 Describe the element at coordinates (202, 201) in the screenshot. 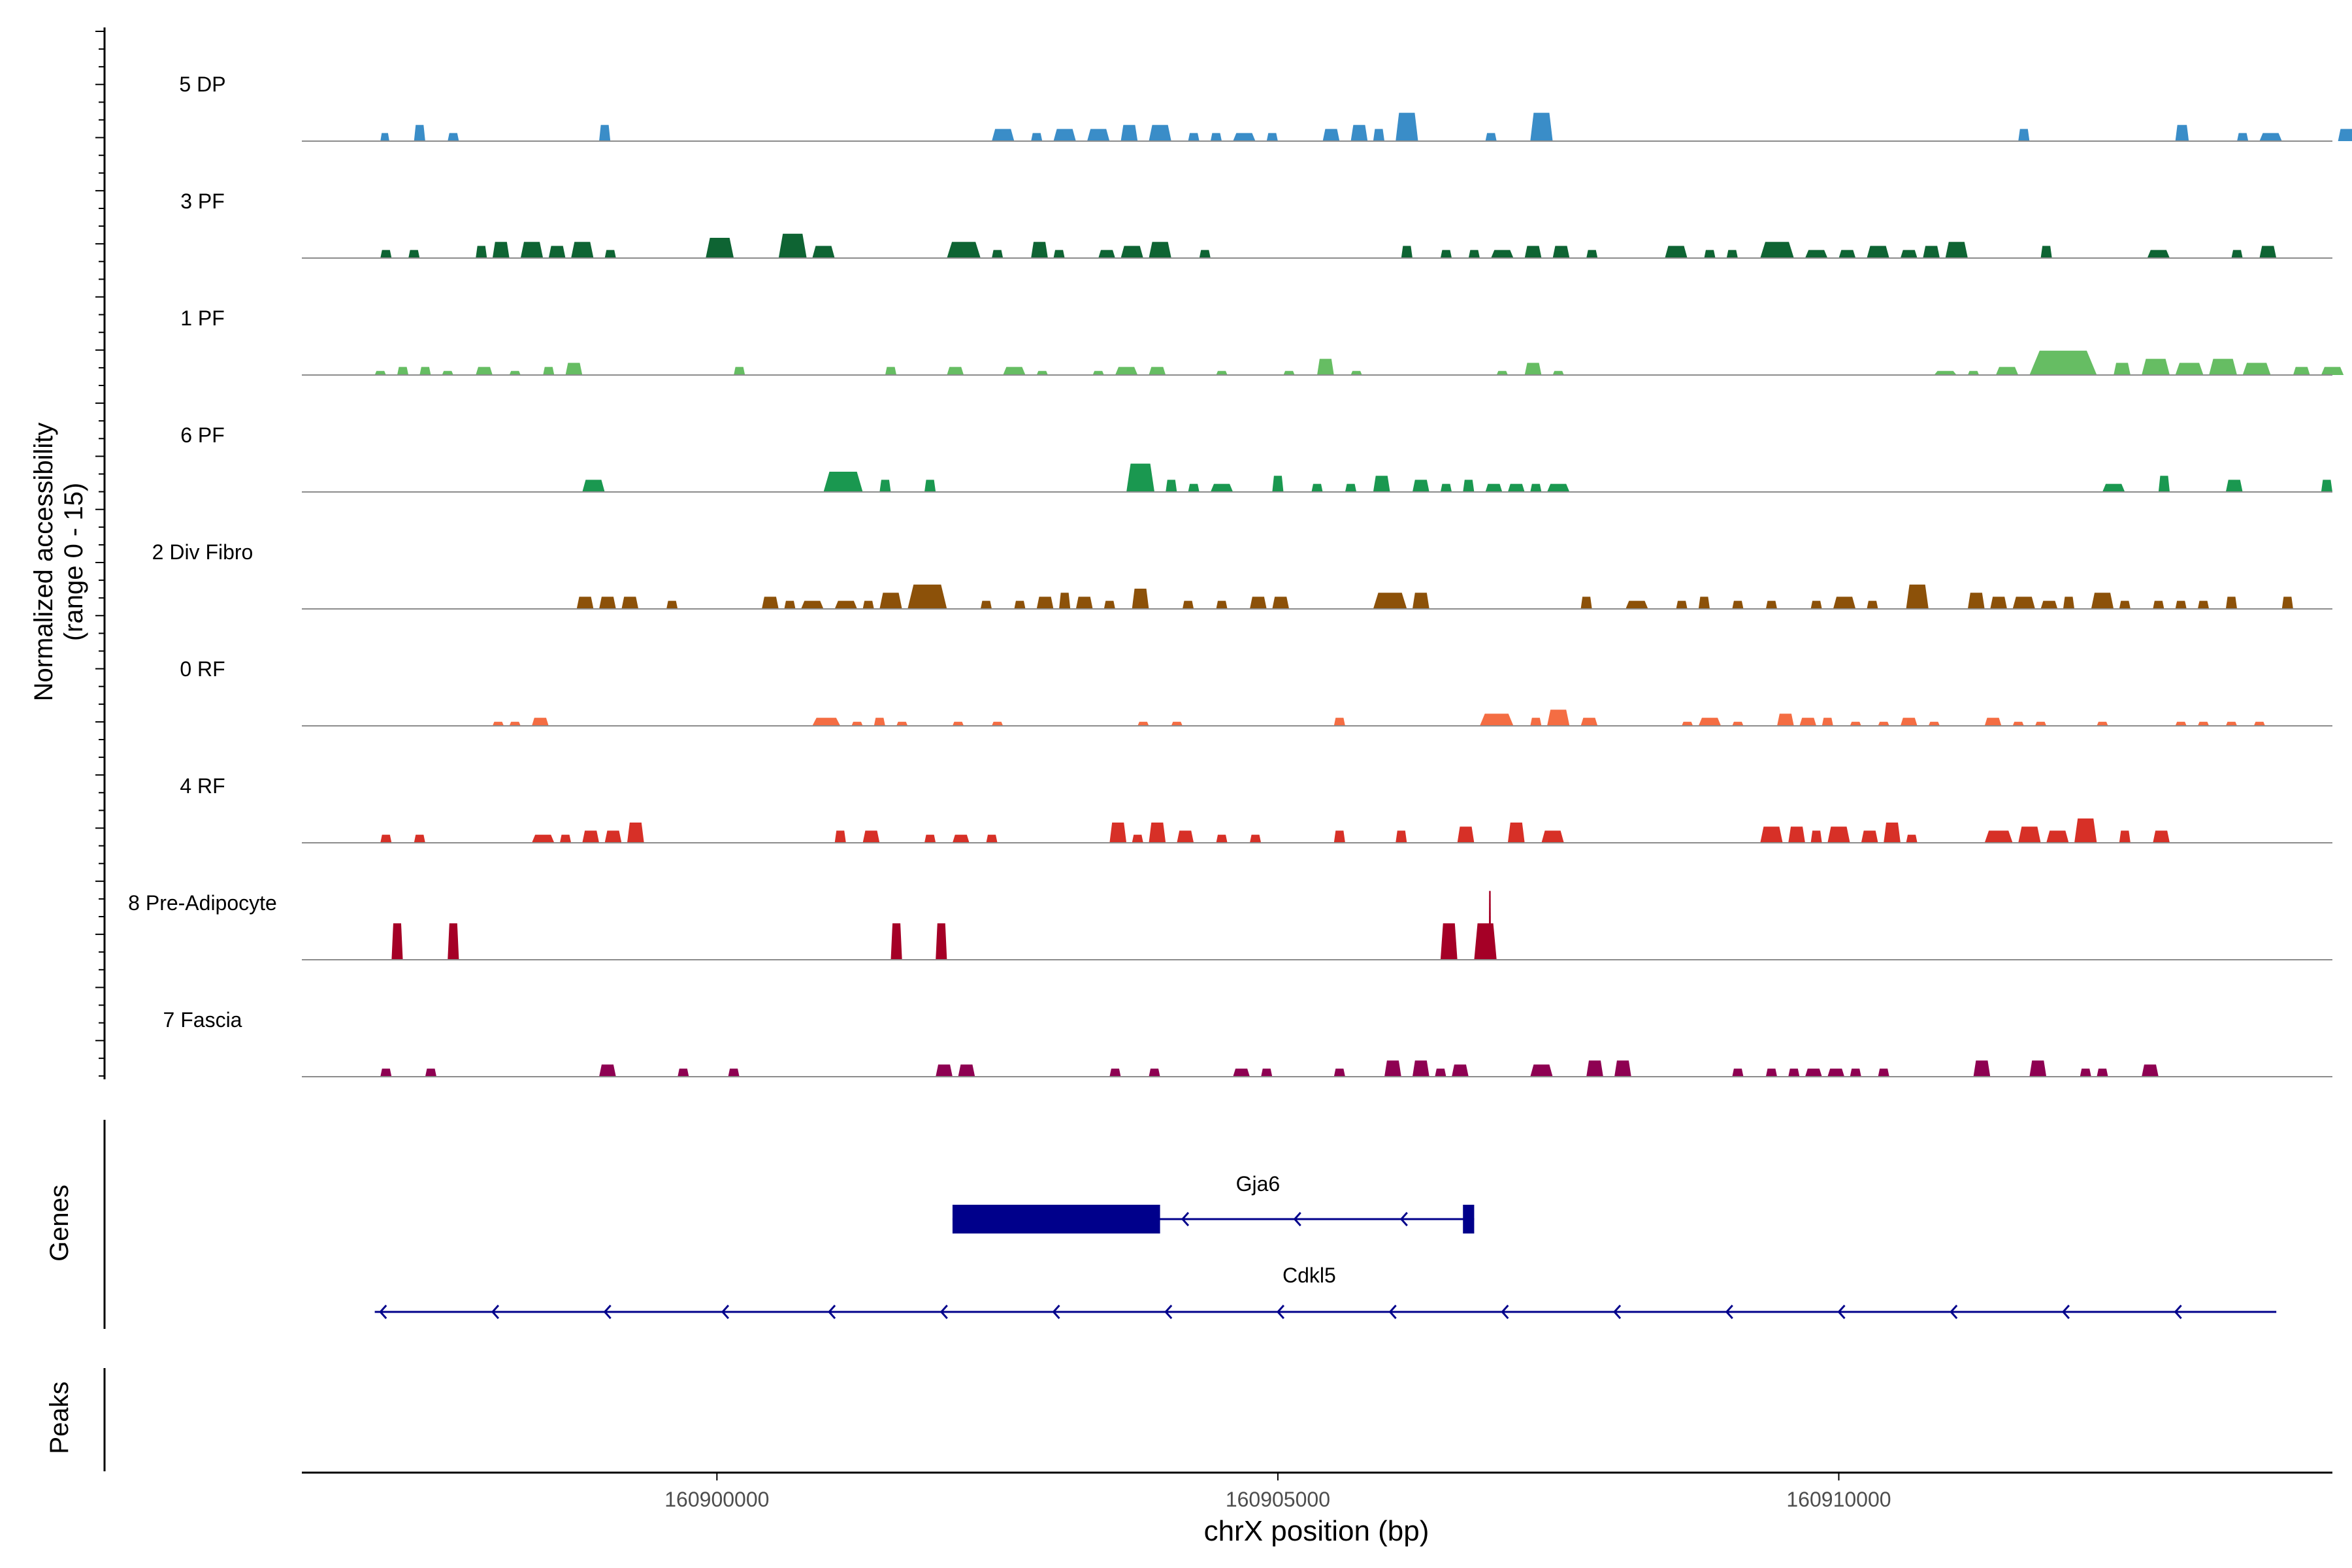

I see `track-label: 3 PF` at that location.